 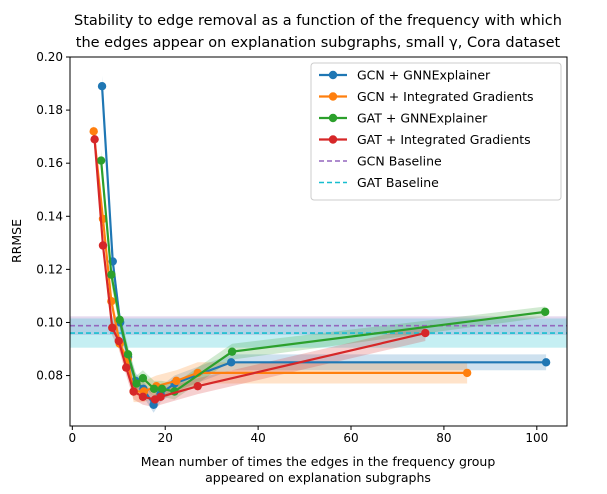 What do you see at coordinates (444, 139) in the screenshot?
I see `legend-label-3: GAT + Integrated Gradients` at bounding box center [444, 139].